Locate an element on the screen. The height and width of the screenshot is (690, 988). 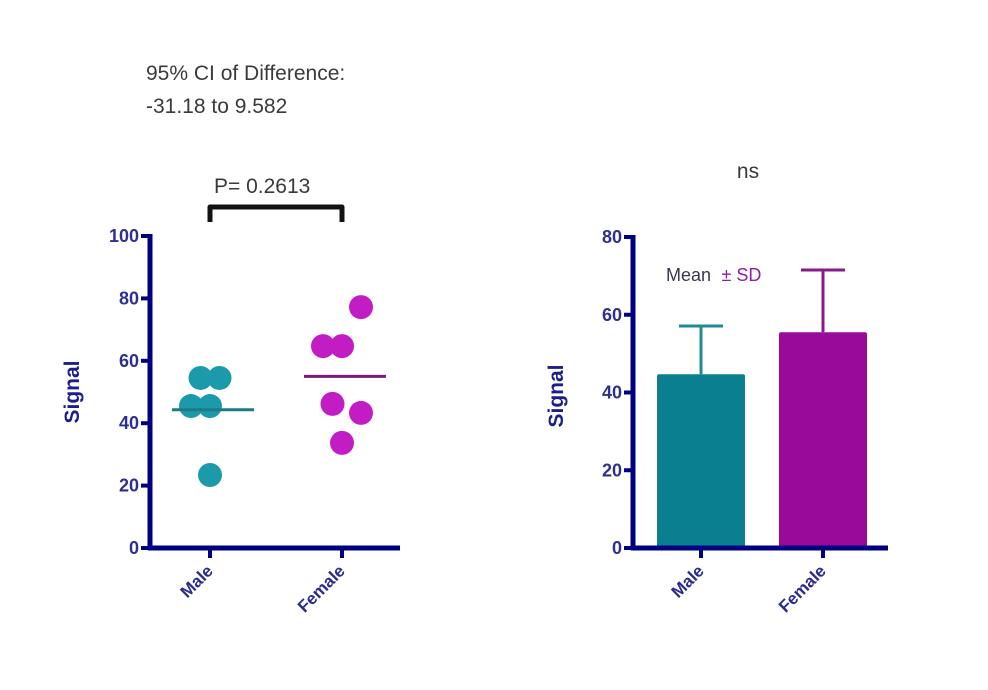
scatter-points is located at coordinates (276, 391).